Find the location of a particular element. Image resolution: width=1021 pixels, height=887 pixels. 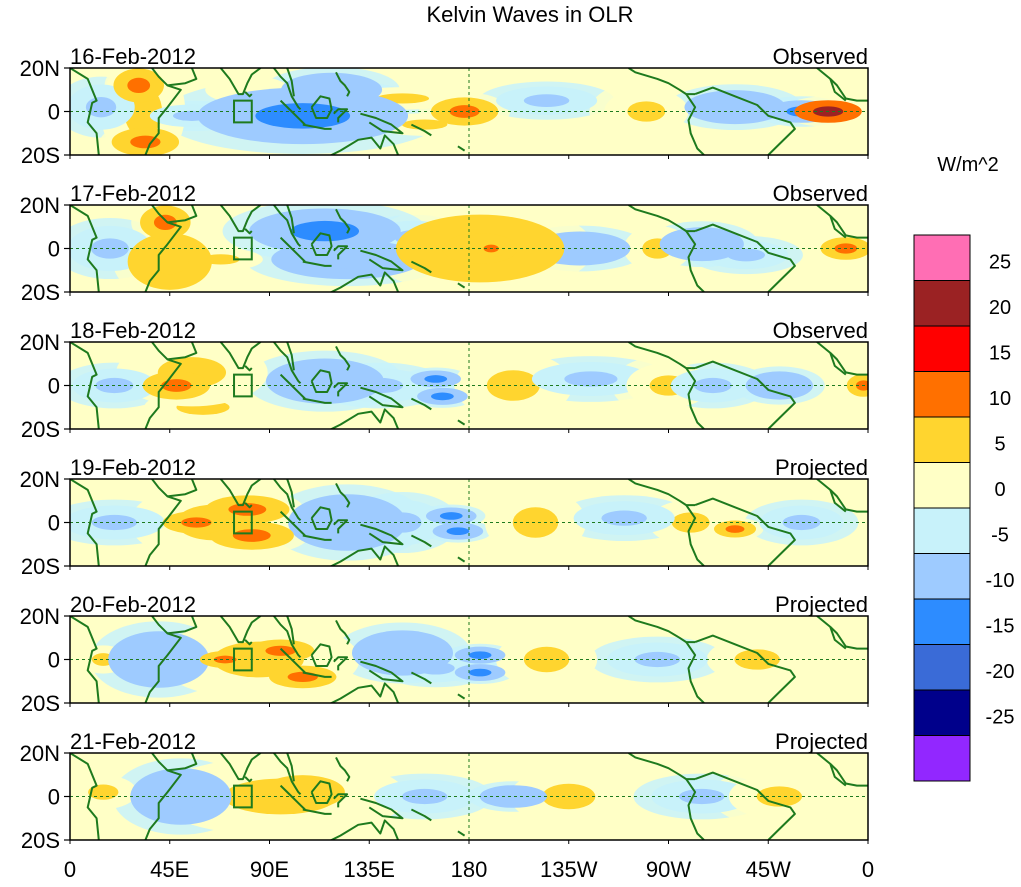

x-tick-label: 90E is located at coordinates (269, 869).